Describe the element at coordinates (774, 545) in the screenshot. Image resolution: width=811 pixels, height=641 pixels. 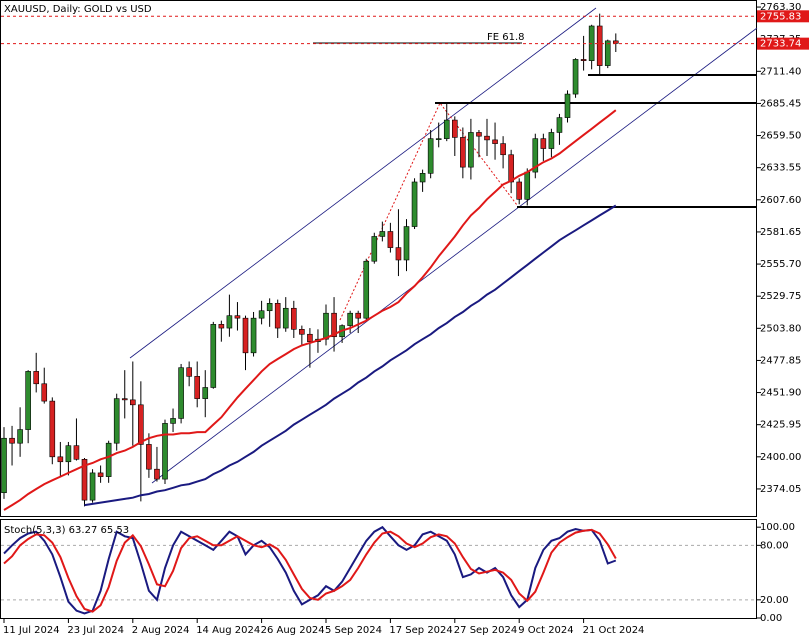
I see `y-tick-label: 80.00` at that location.